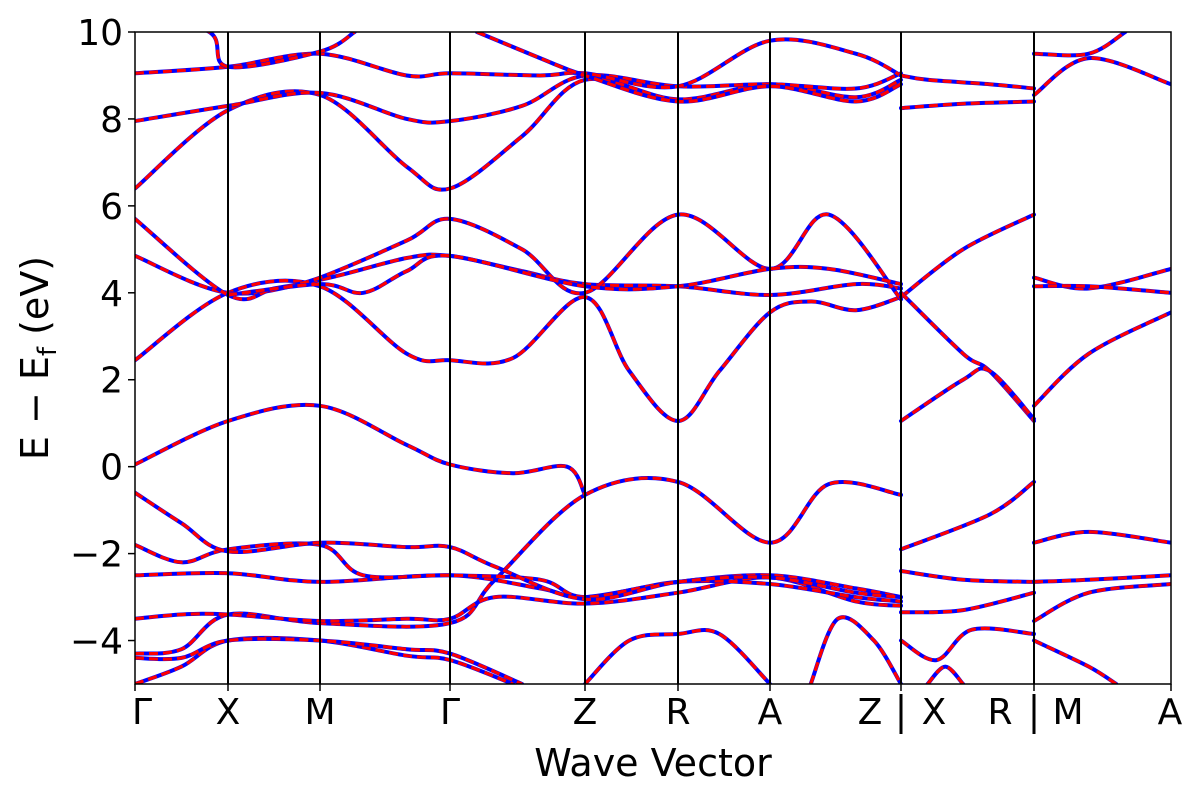  I want to click on y-tick-label: 2, so click(111, 381).